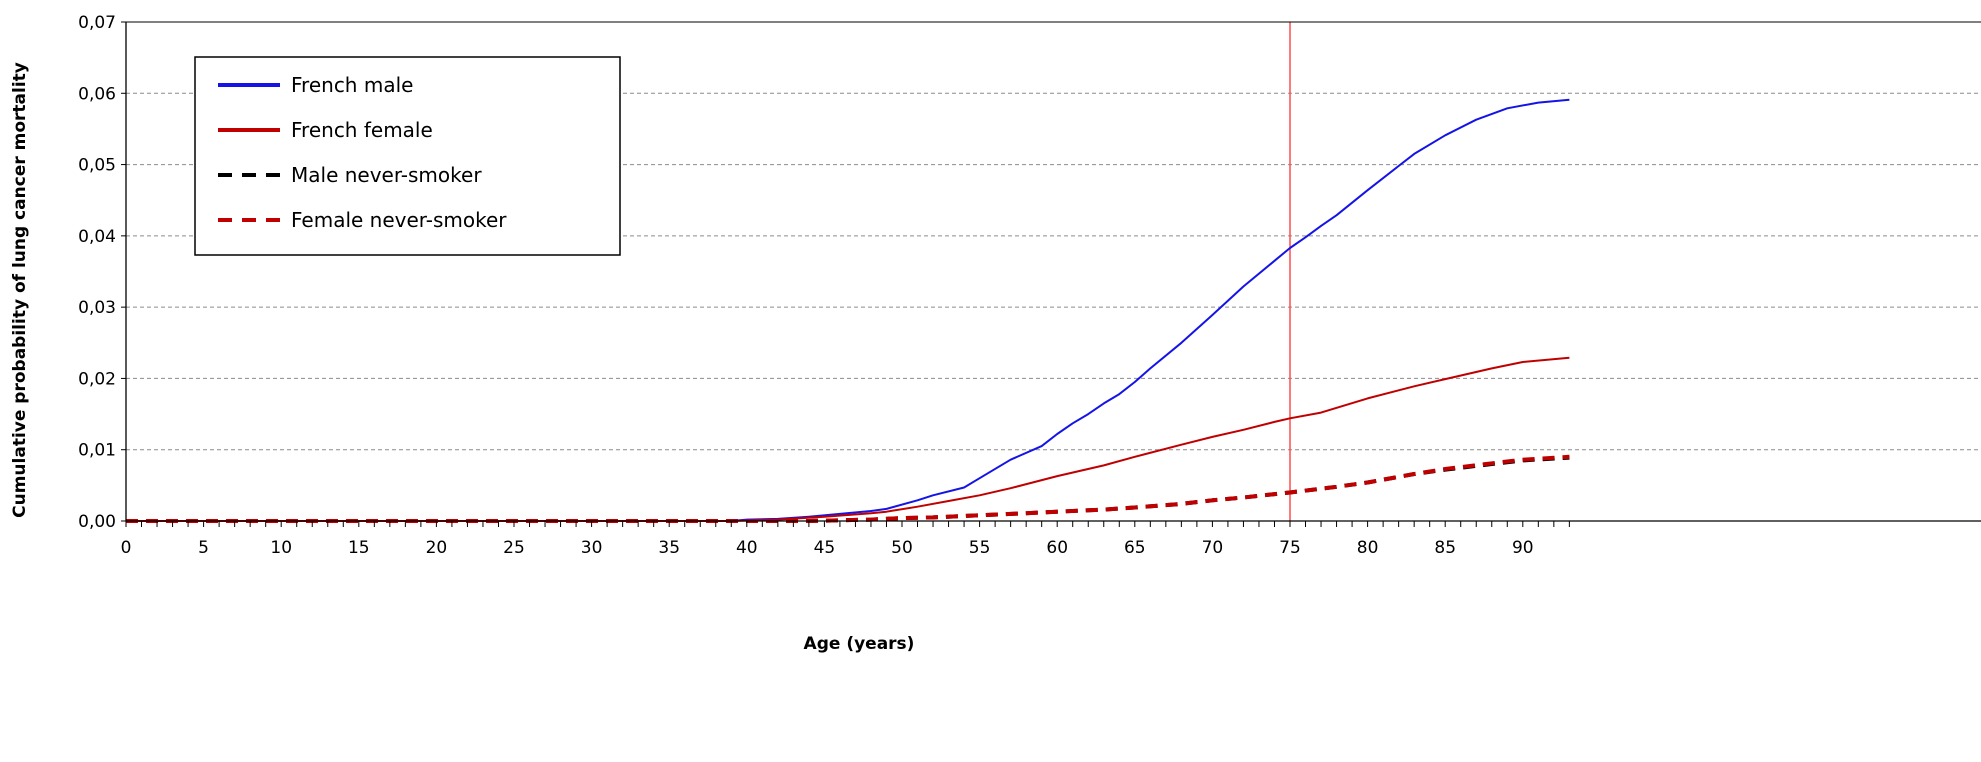  I want to click on y-axis-ticks: 0,00 0,01 0,02 0,03 0,04 0,05 0,06 0,07, so click(102, 272).